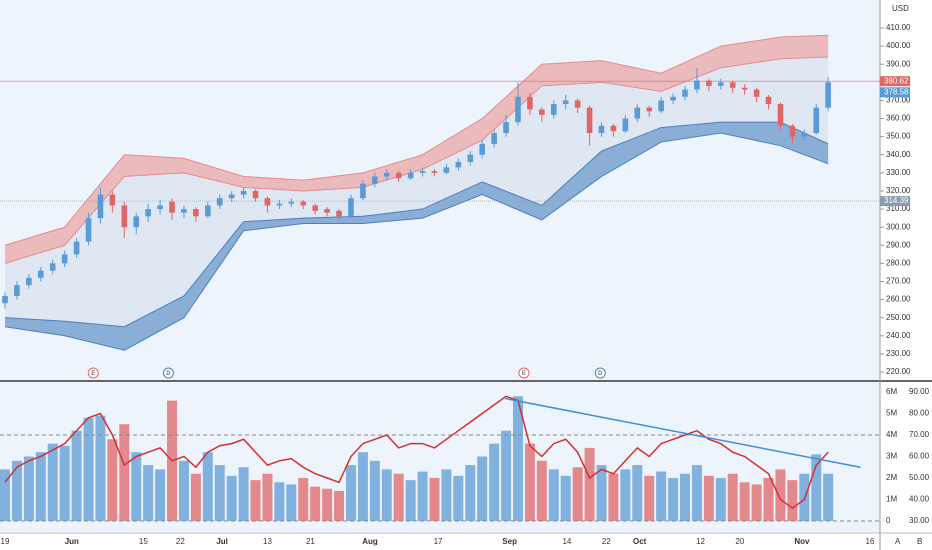 Image resolution: width=932 pixels, height=550 pixels. I want to click on currency: USD, so click(900, 8).